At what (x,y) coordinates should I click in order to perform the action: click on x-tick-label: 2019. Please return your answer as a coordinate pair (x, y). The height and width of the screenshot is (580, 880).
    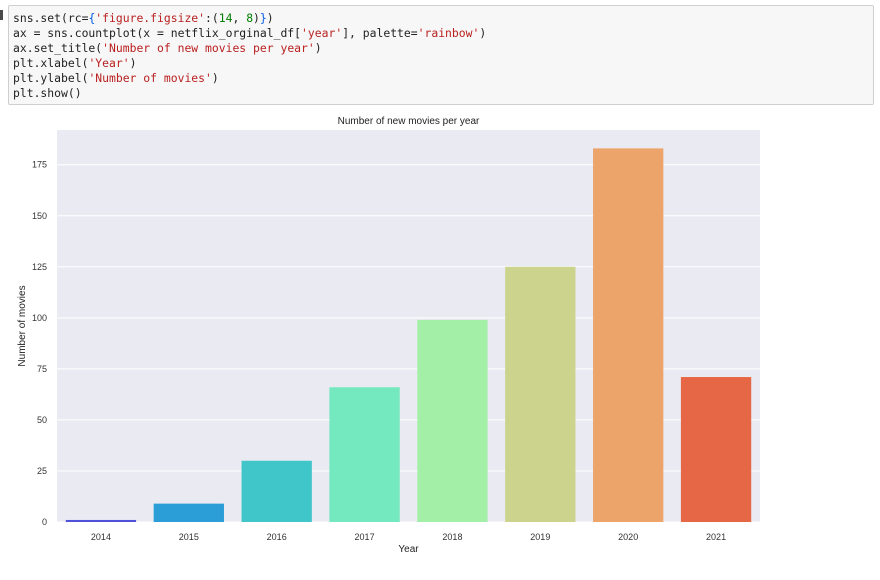
    Looking at the image, I should click on (540, 537).